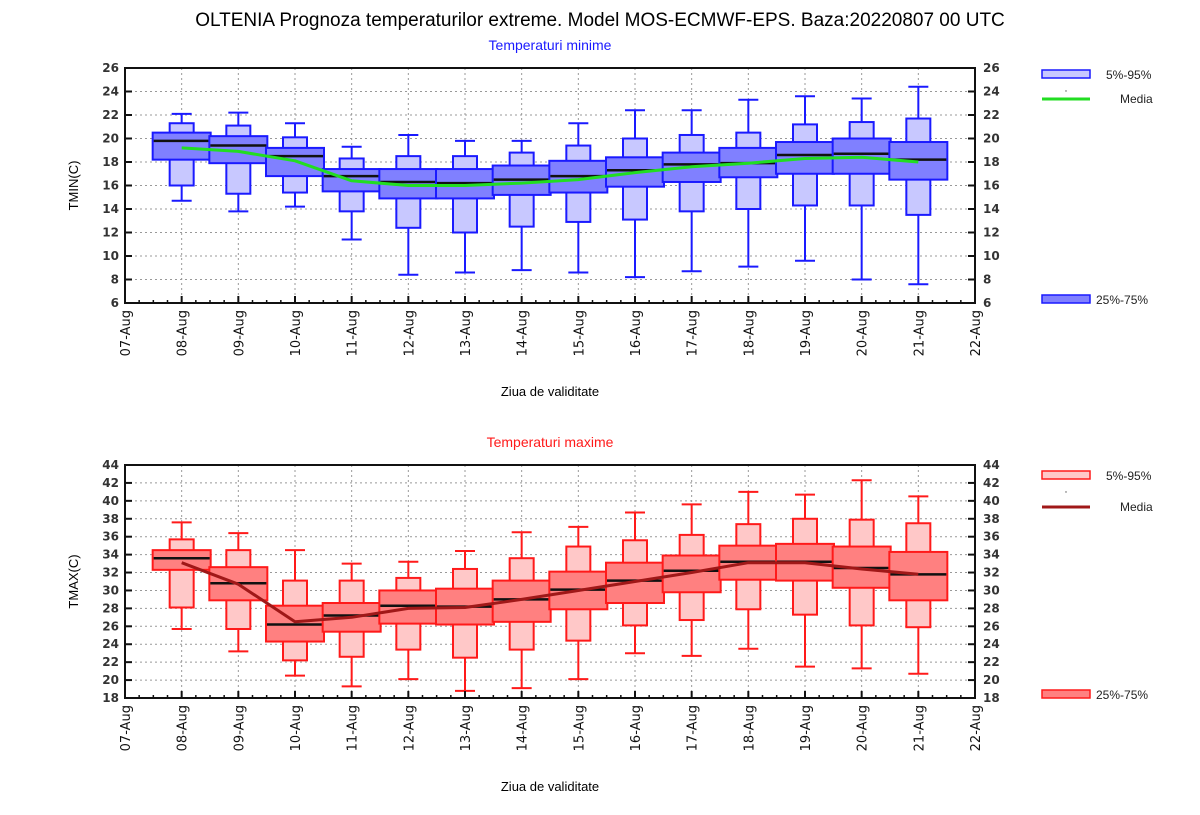 This screenshot has height=815, width=1200. What do you see at coordinates (353, 333) in the screenshot?
I see `x-tick-label: 11-Aug` at bounding box center [353, 333].